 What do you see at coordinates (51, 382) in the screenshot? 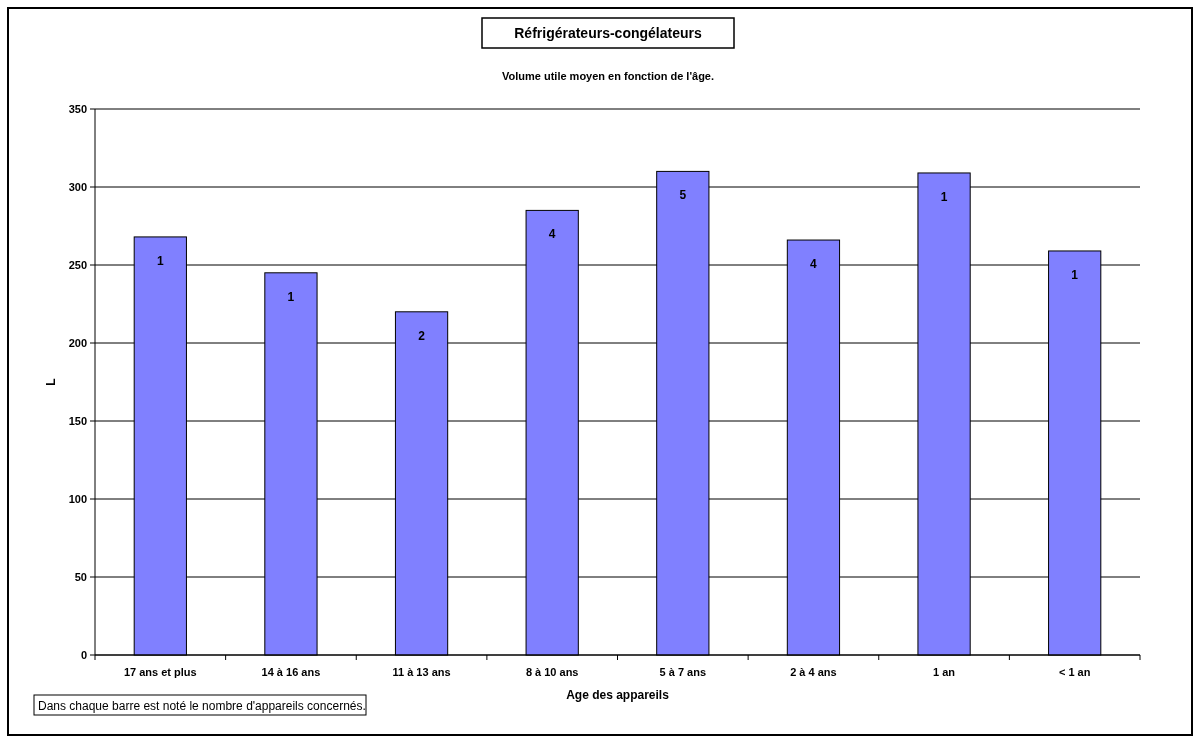
I see `y-axis-title: L` at bounding box center [51, 382].